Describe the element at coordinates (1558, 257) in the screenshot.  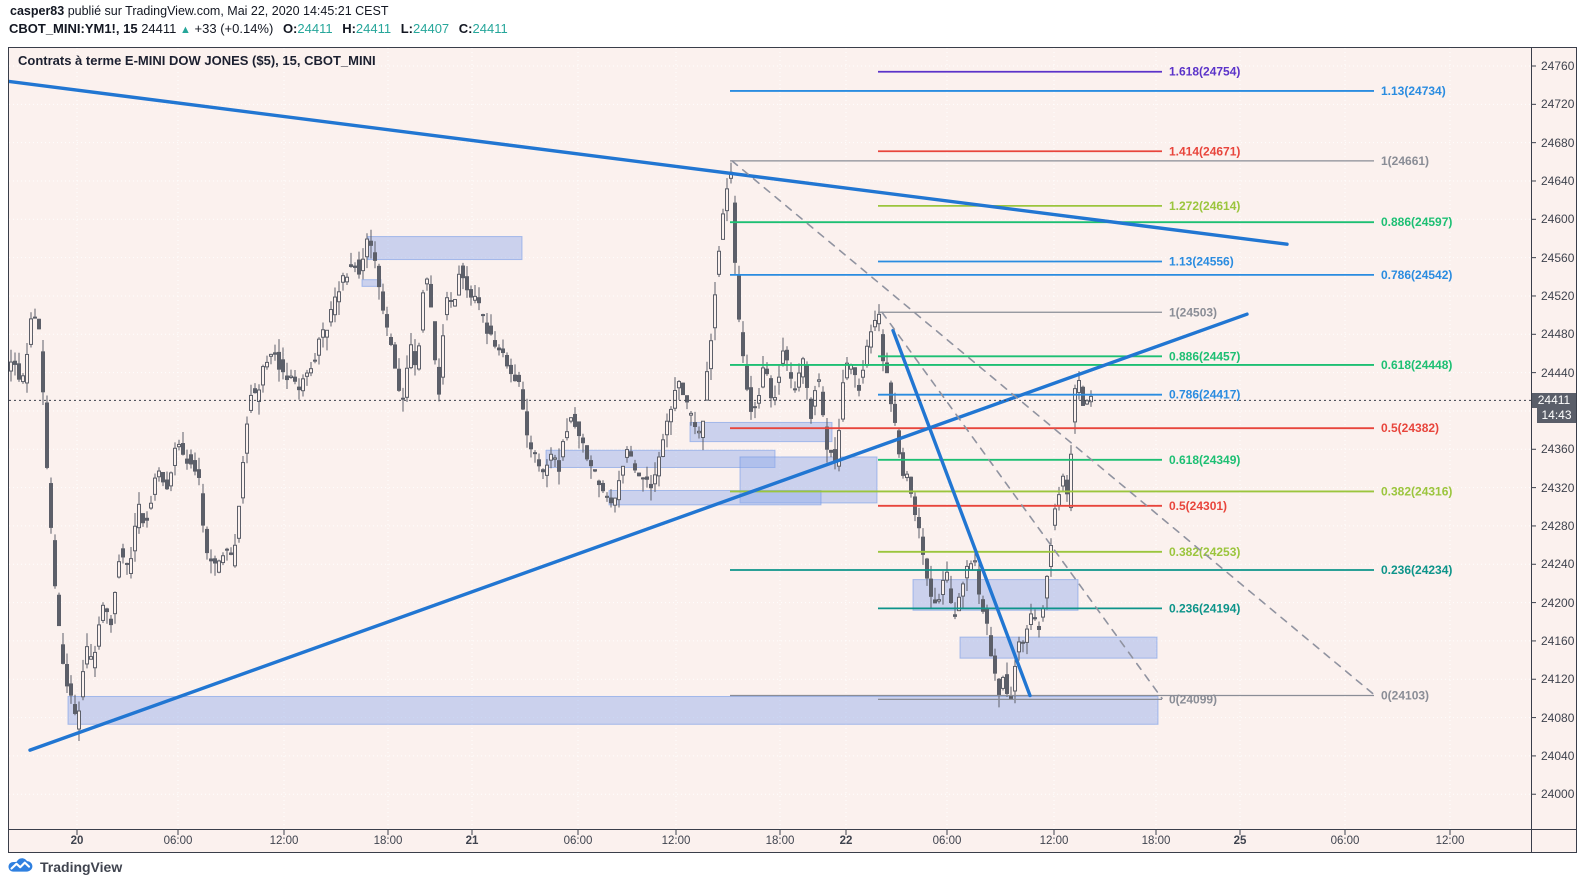
I see `price-axis-label: 24560` at that location.